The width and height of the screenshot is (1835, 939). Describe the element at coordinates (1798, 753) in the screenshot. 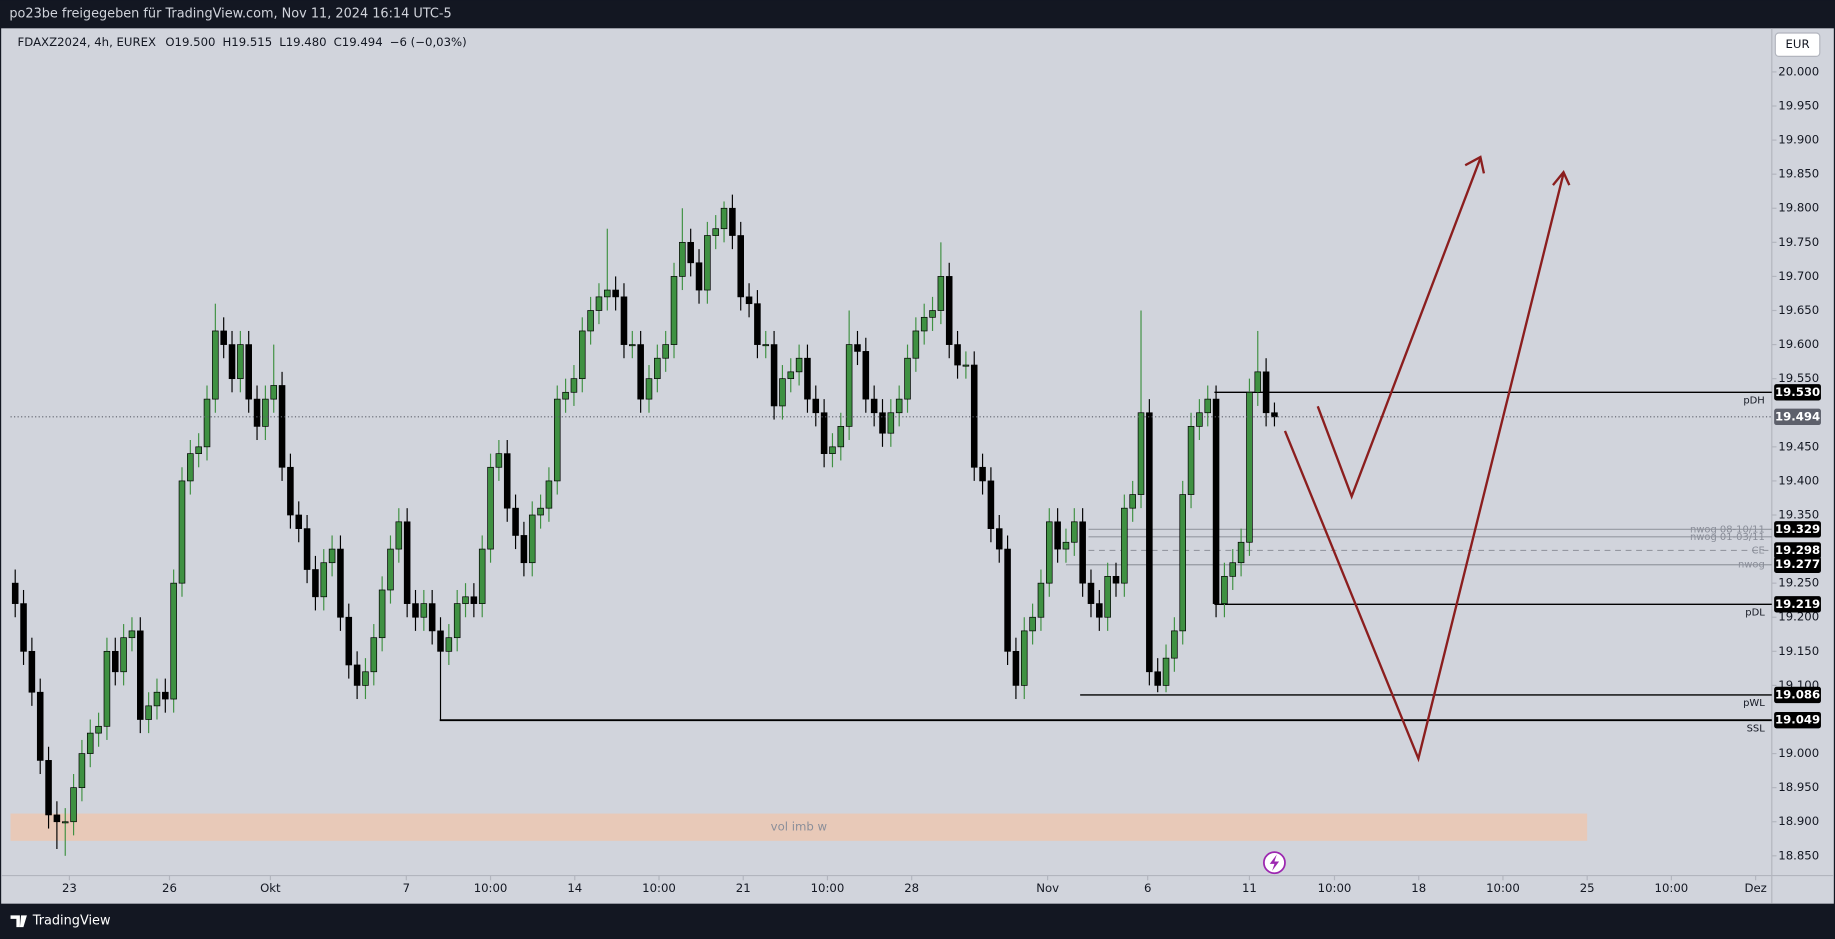

I see `y-tick-label: 19.000` at that location.